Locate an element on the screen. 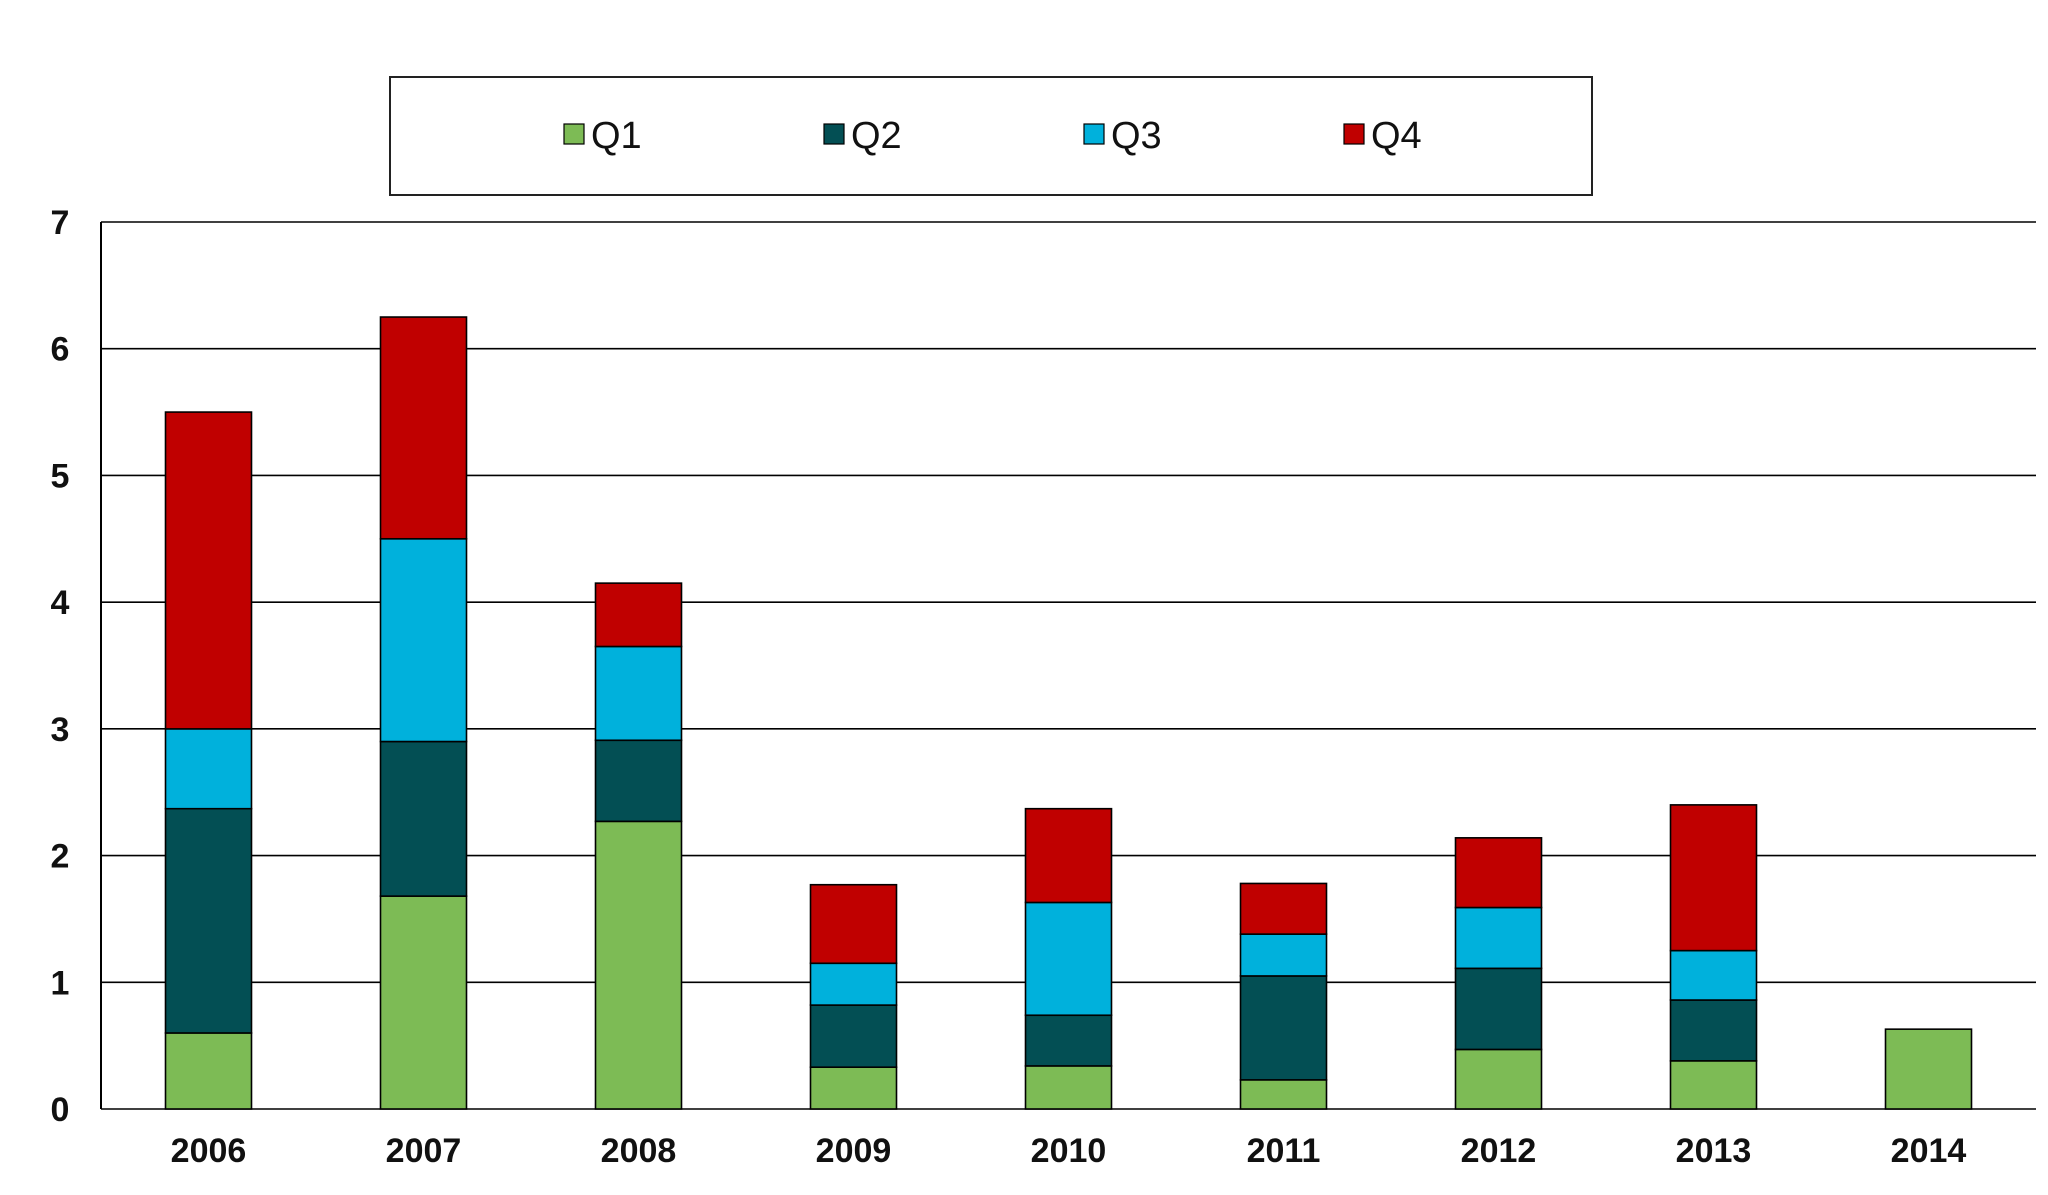  y-tick-label: 4 is located at coordinates (60, 603).